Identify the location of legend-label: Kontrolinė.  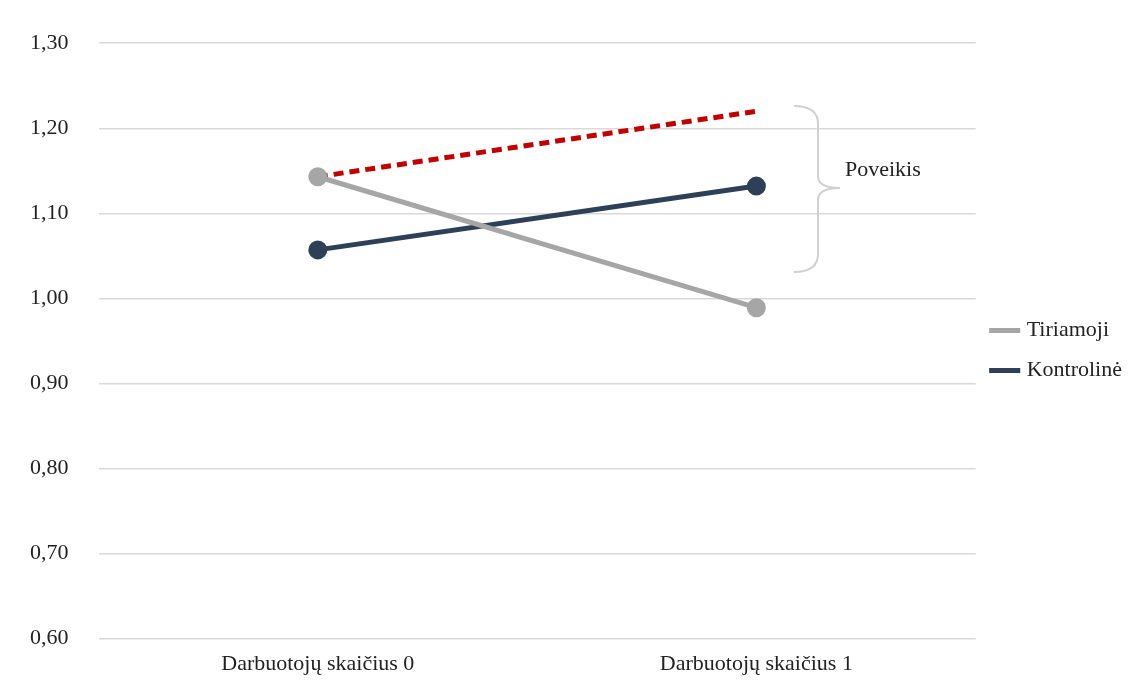
(1074, 369).